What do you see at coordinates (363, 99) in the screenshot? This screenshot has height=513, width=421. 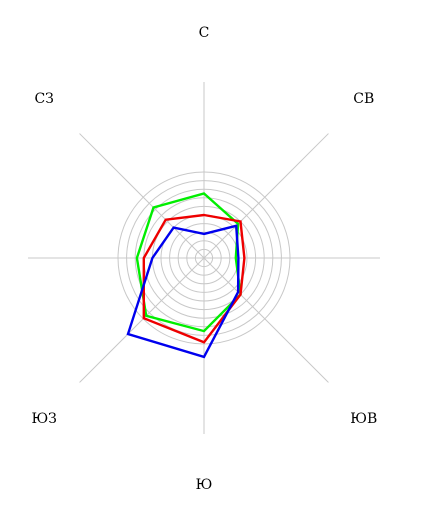 I see `axis-label: СВ` at bounding box center [363, 99].